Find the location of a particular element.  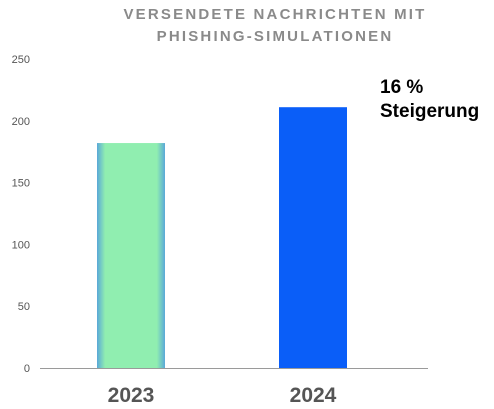

annotation-label: Steigerung is located at coordinates (430, 111).